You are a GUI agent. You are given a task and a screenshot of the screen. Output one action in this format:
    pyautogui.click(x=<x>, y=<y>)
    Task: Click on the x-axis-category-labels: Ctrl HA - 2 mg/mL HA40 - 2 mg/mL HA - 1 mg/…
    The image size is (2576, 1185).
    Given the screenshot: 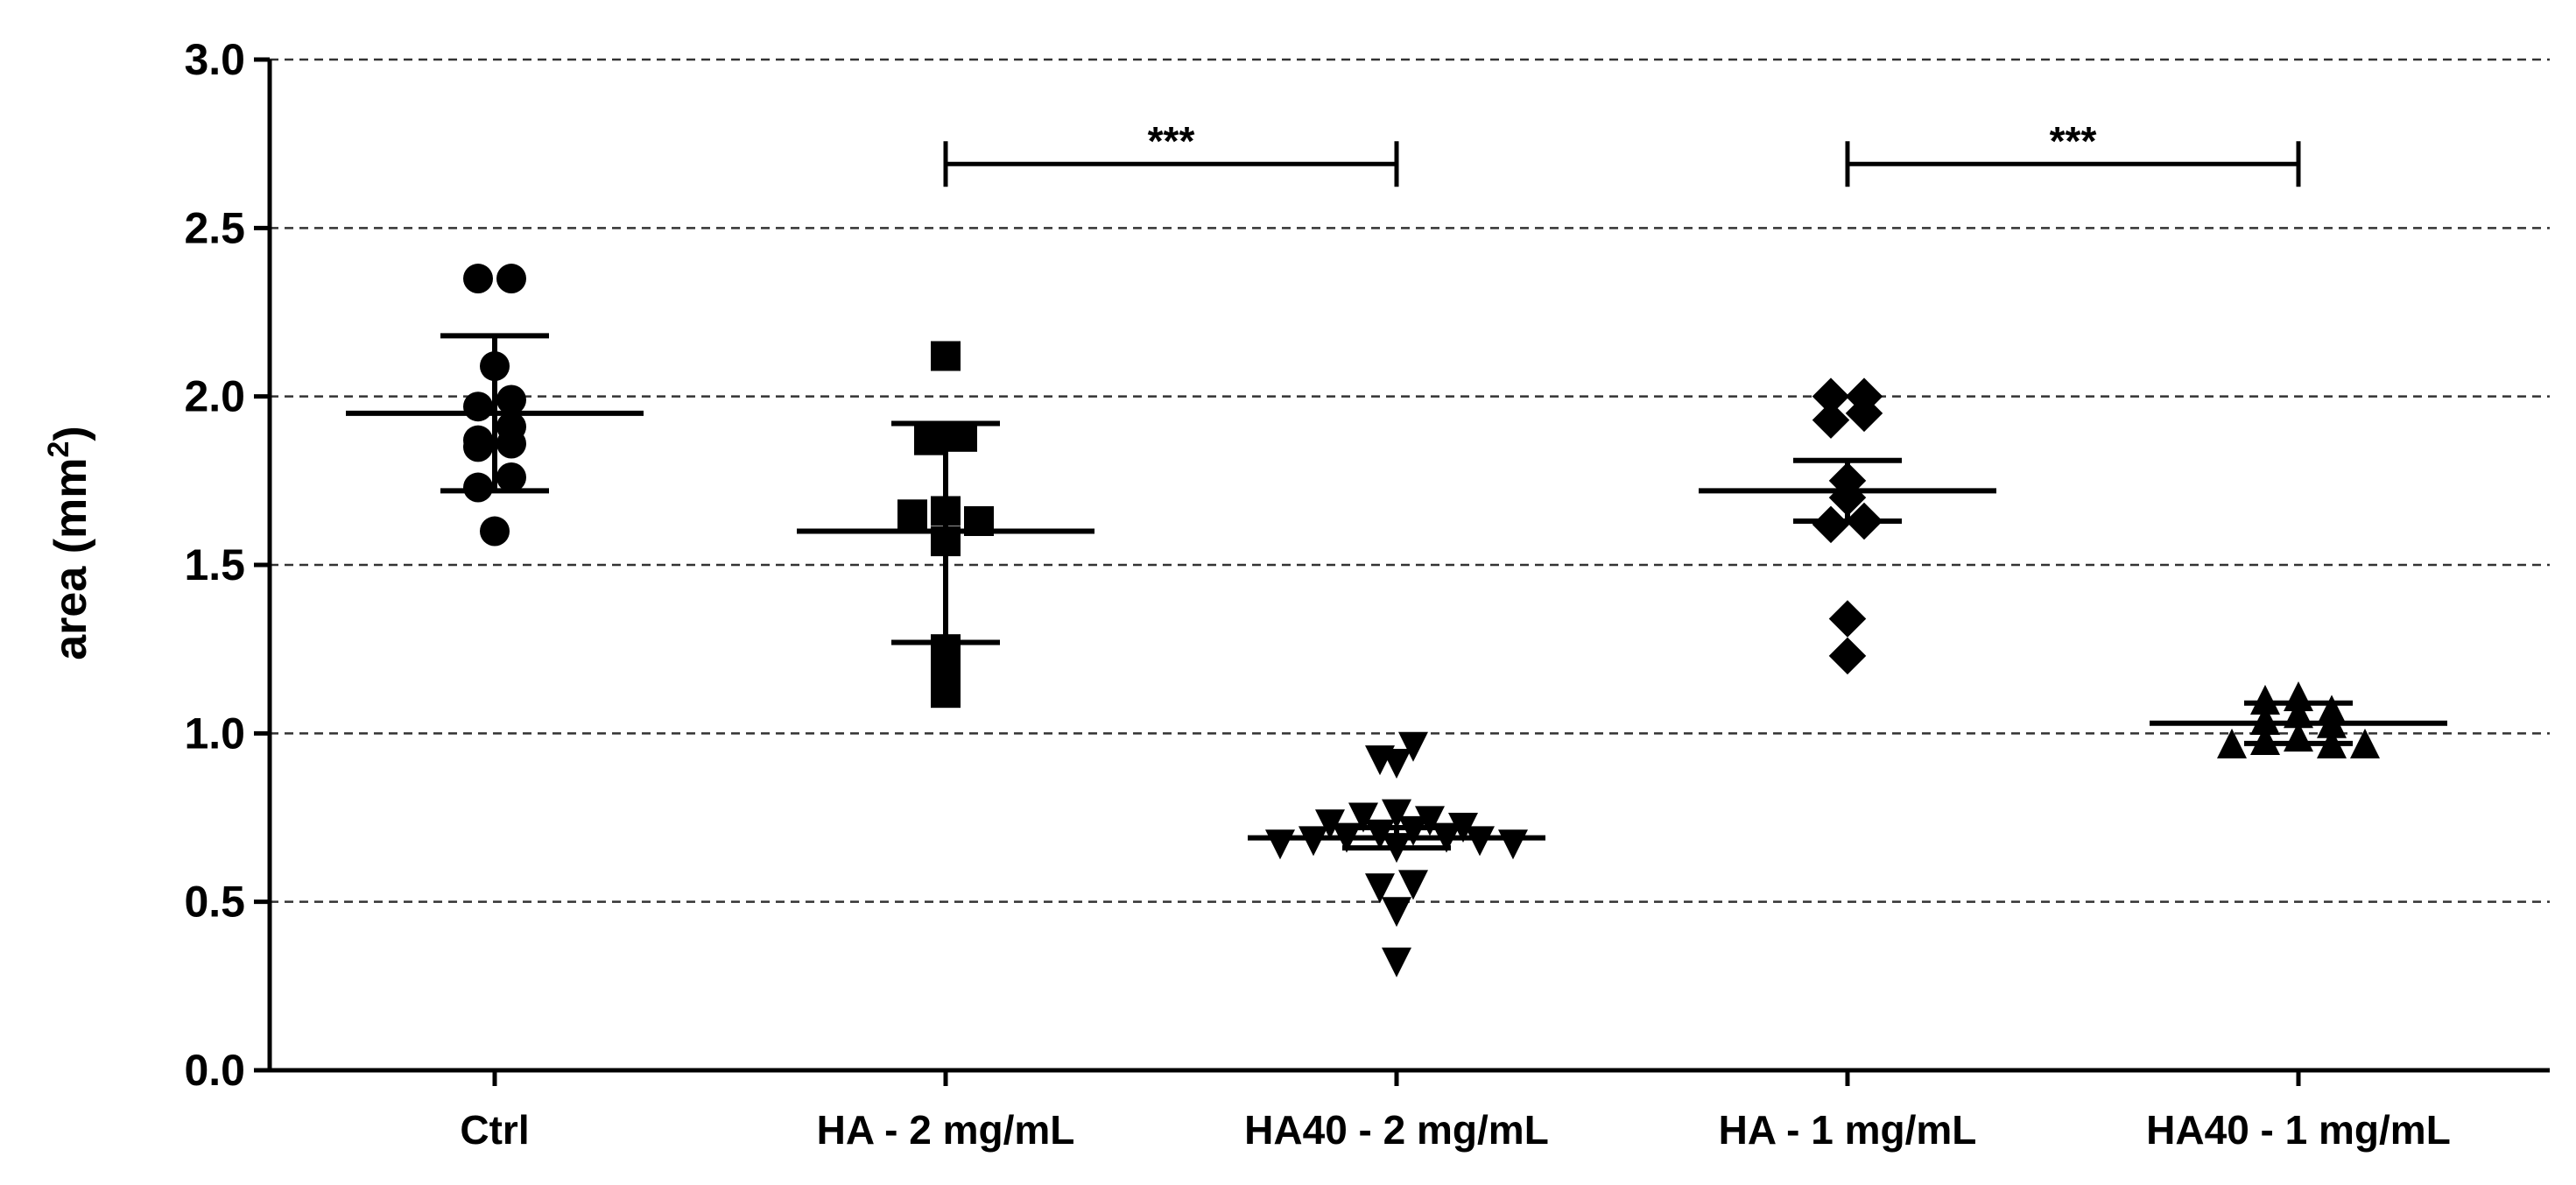 What is the action you would take?
    pyautogui.click(x=1455, y=1111)
    